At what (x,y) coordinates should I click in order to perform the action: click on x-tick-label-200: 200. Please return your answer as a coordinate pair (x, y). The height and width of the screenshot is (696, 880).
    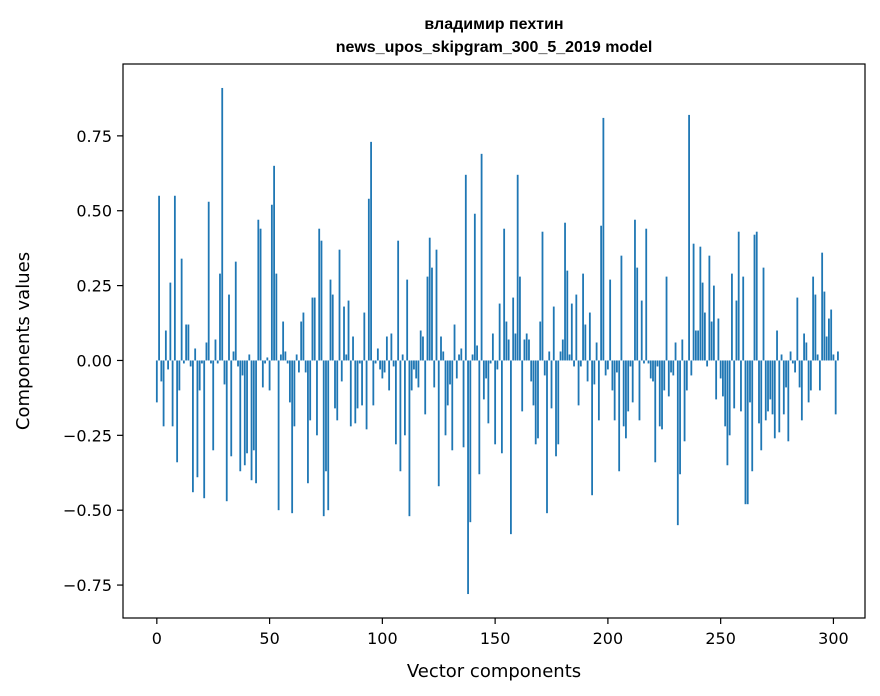
    Looking at the image, I should click on (608, 638).